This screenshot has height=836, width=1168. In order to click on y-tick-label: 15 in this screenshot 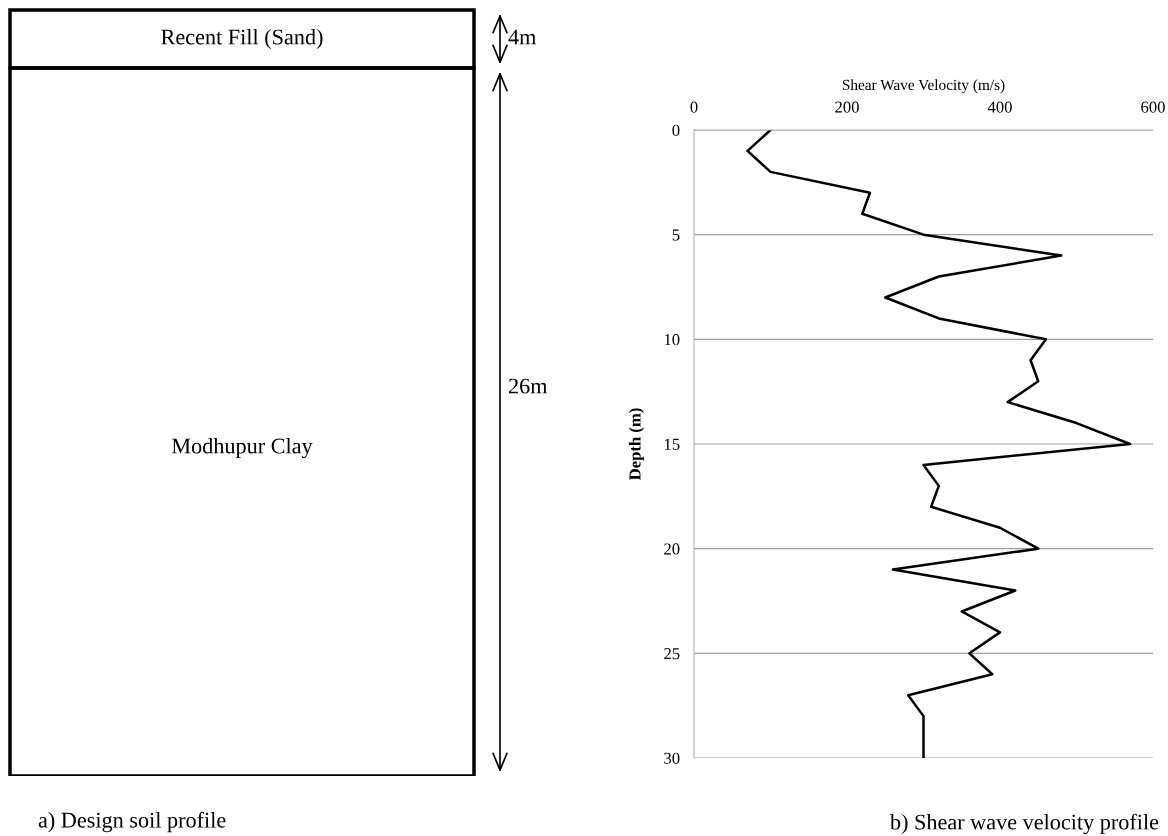, I will do `click(672, 444)`.